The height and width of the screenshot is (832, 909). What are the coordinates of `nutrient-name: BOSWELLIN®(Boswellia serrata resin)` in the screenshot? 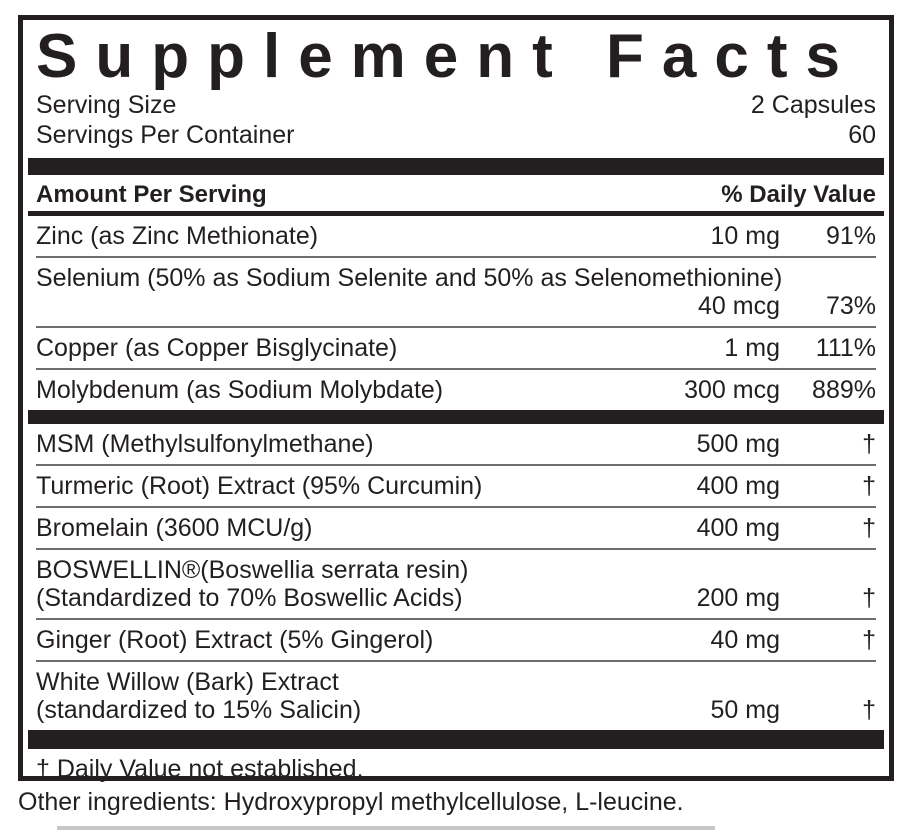 It's located at (252, 570).